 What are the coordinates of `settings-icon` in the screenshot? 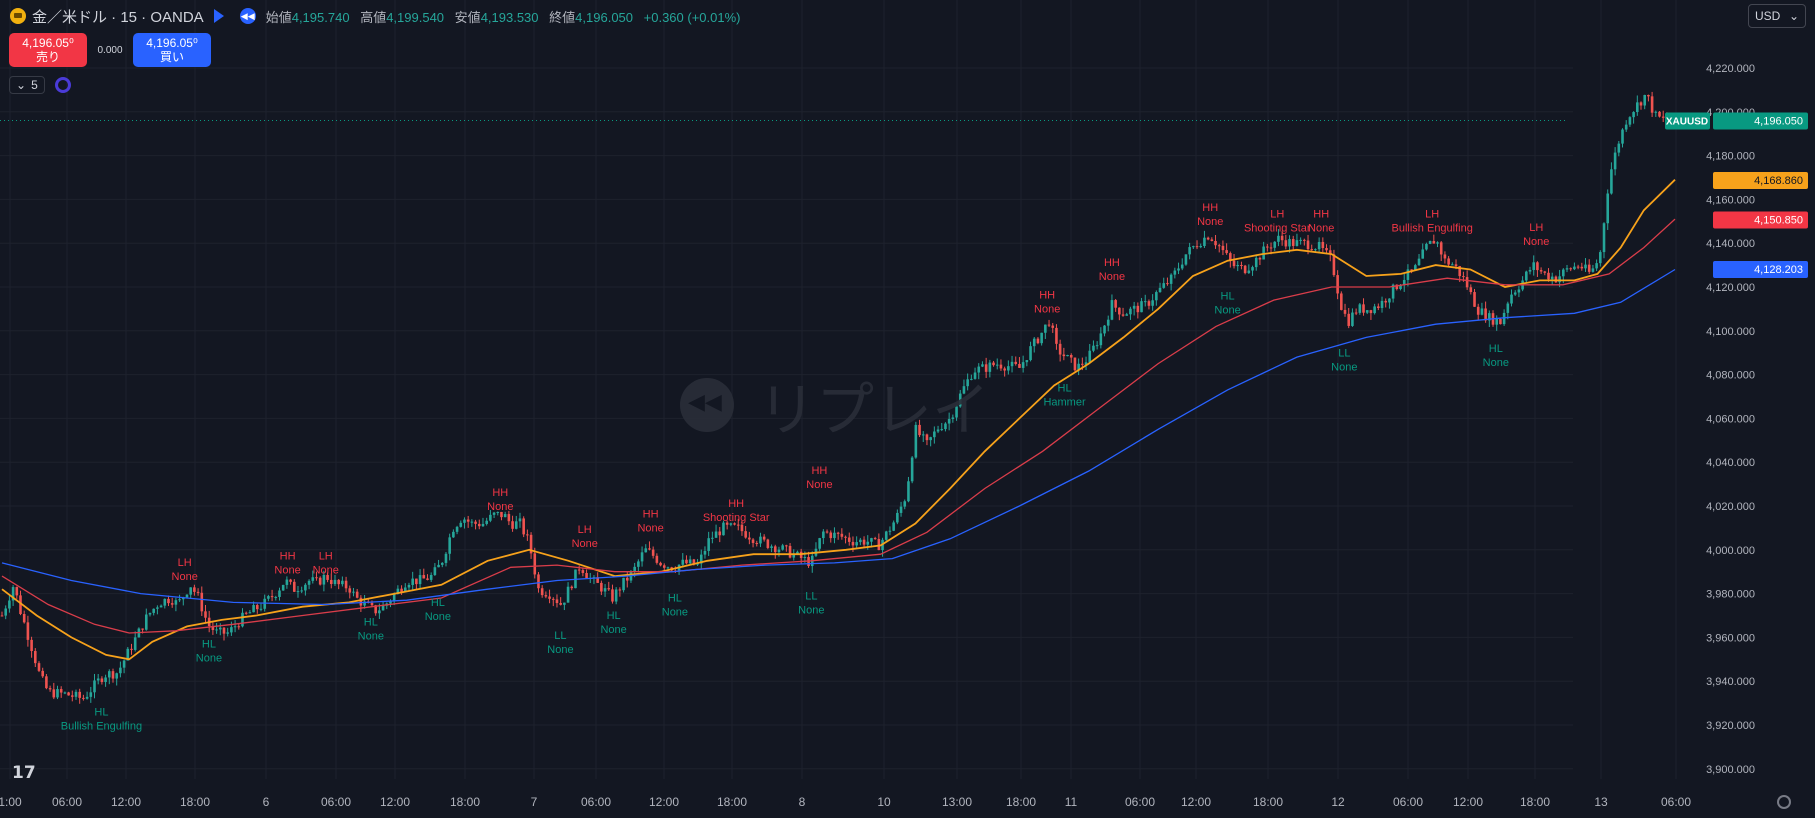 It's located at (1784, 802).